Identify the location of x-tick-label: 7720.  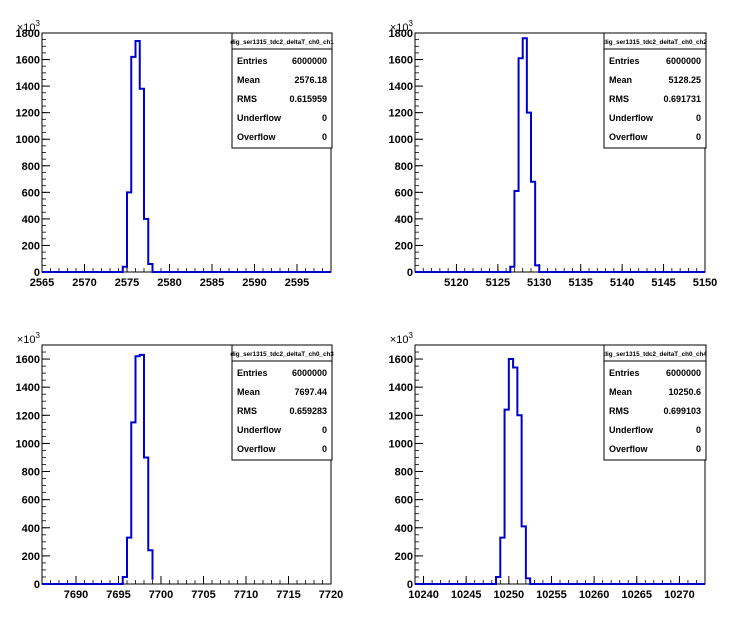
(331, 595).